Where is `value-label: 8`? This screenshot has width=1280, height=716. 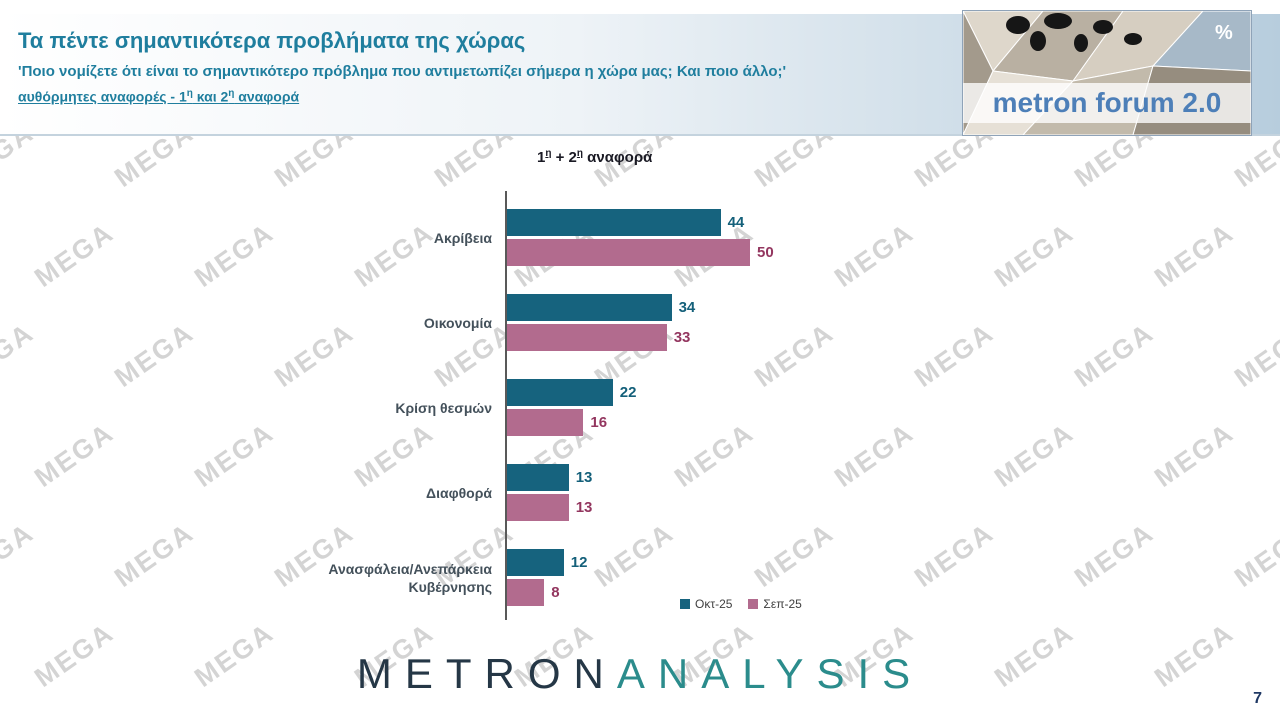
value-label: 8 is located at coordinates (555, 592).